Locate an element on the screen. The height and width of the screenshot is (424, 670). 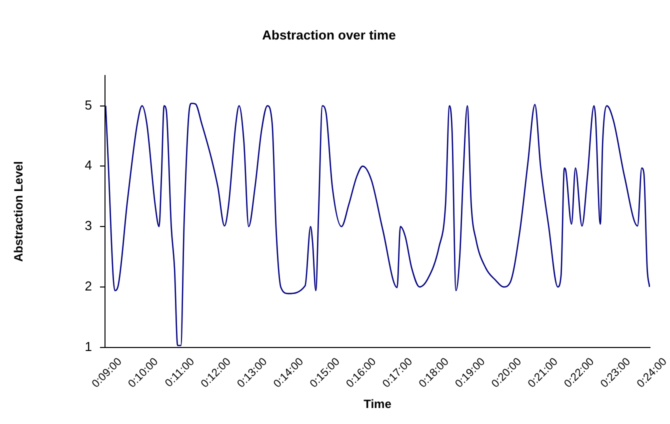
y-tick-label: 3 is located at coordinates (88, 226).